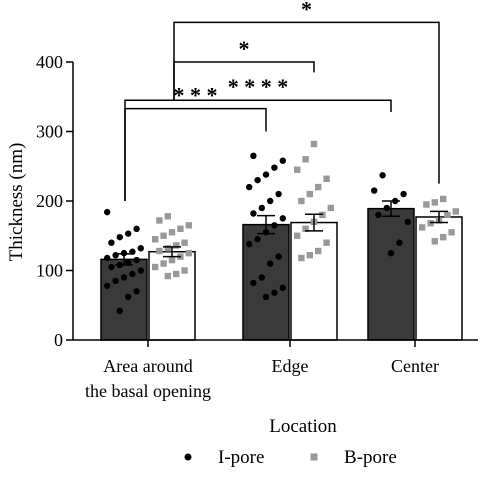 This screenshot has height=477, width=498. Describe the element at coordinates (303, 426) in the screenshot. I see `x-axis-label: Location` at that location.